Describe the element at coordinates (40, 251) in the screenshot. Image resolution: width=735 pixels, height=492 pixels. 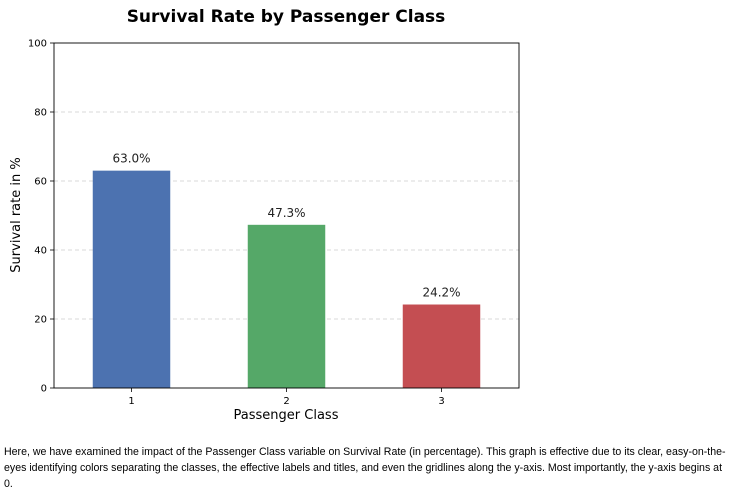
I see `y-tick-label: 40` at that location.